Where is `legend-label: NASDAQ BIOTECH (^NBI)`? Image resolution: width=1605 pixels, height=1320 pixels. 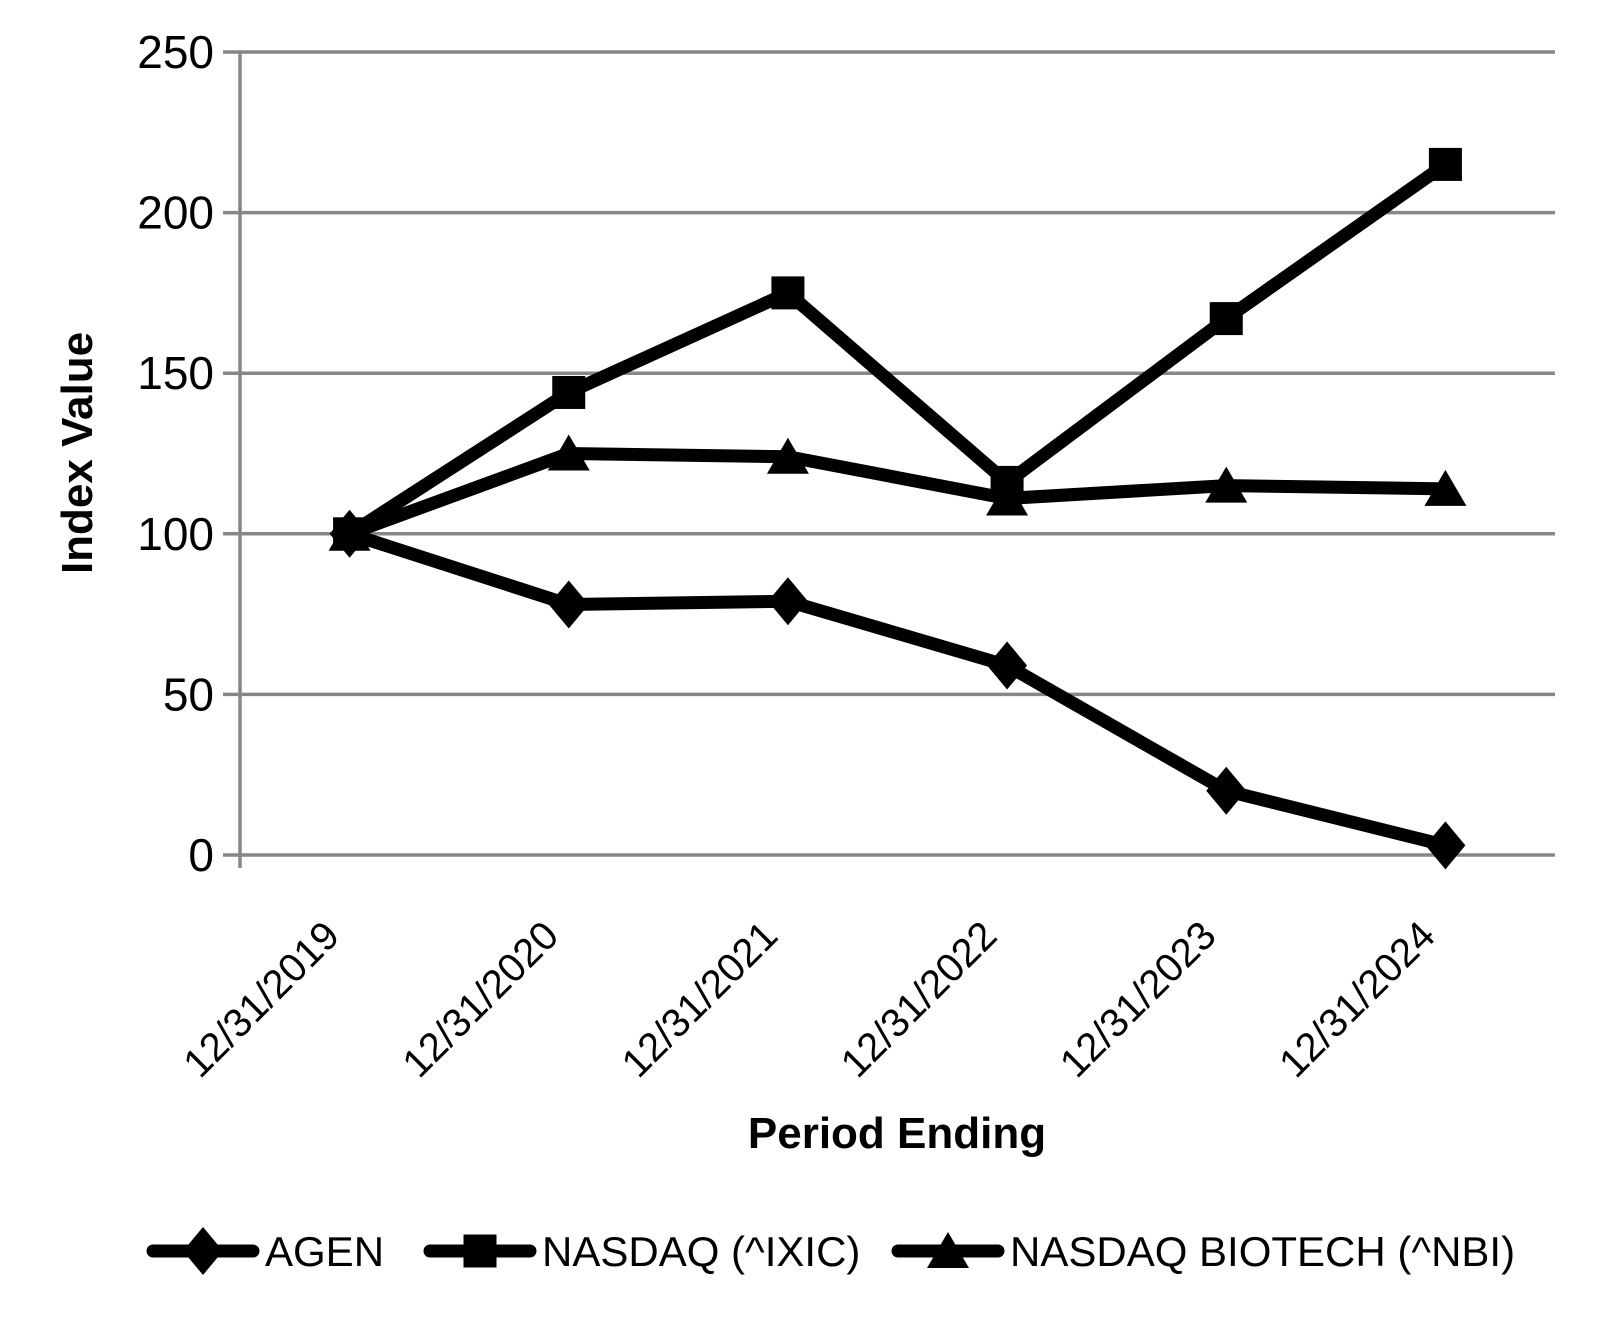
legend-label: NASDAQ BIOTECH (^NBI) is located at coordinates (1262, 1251).